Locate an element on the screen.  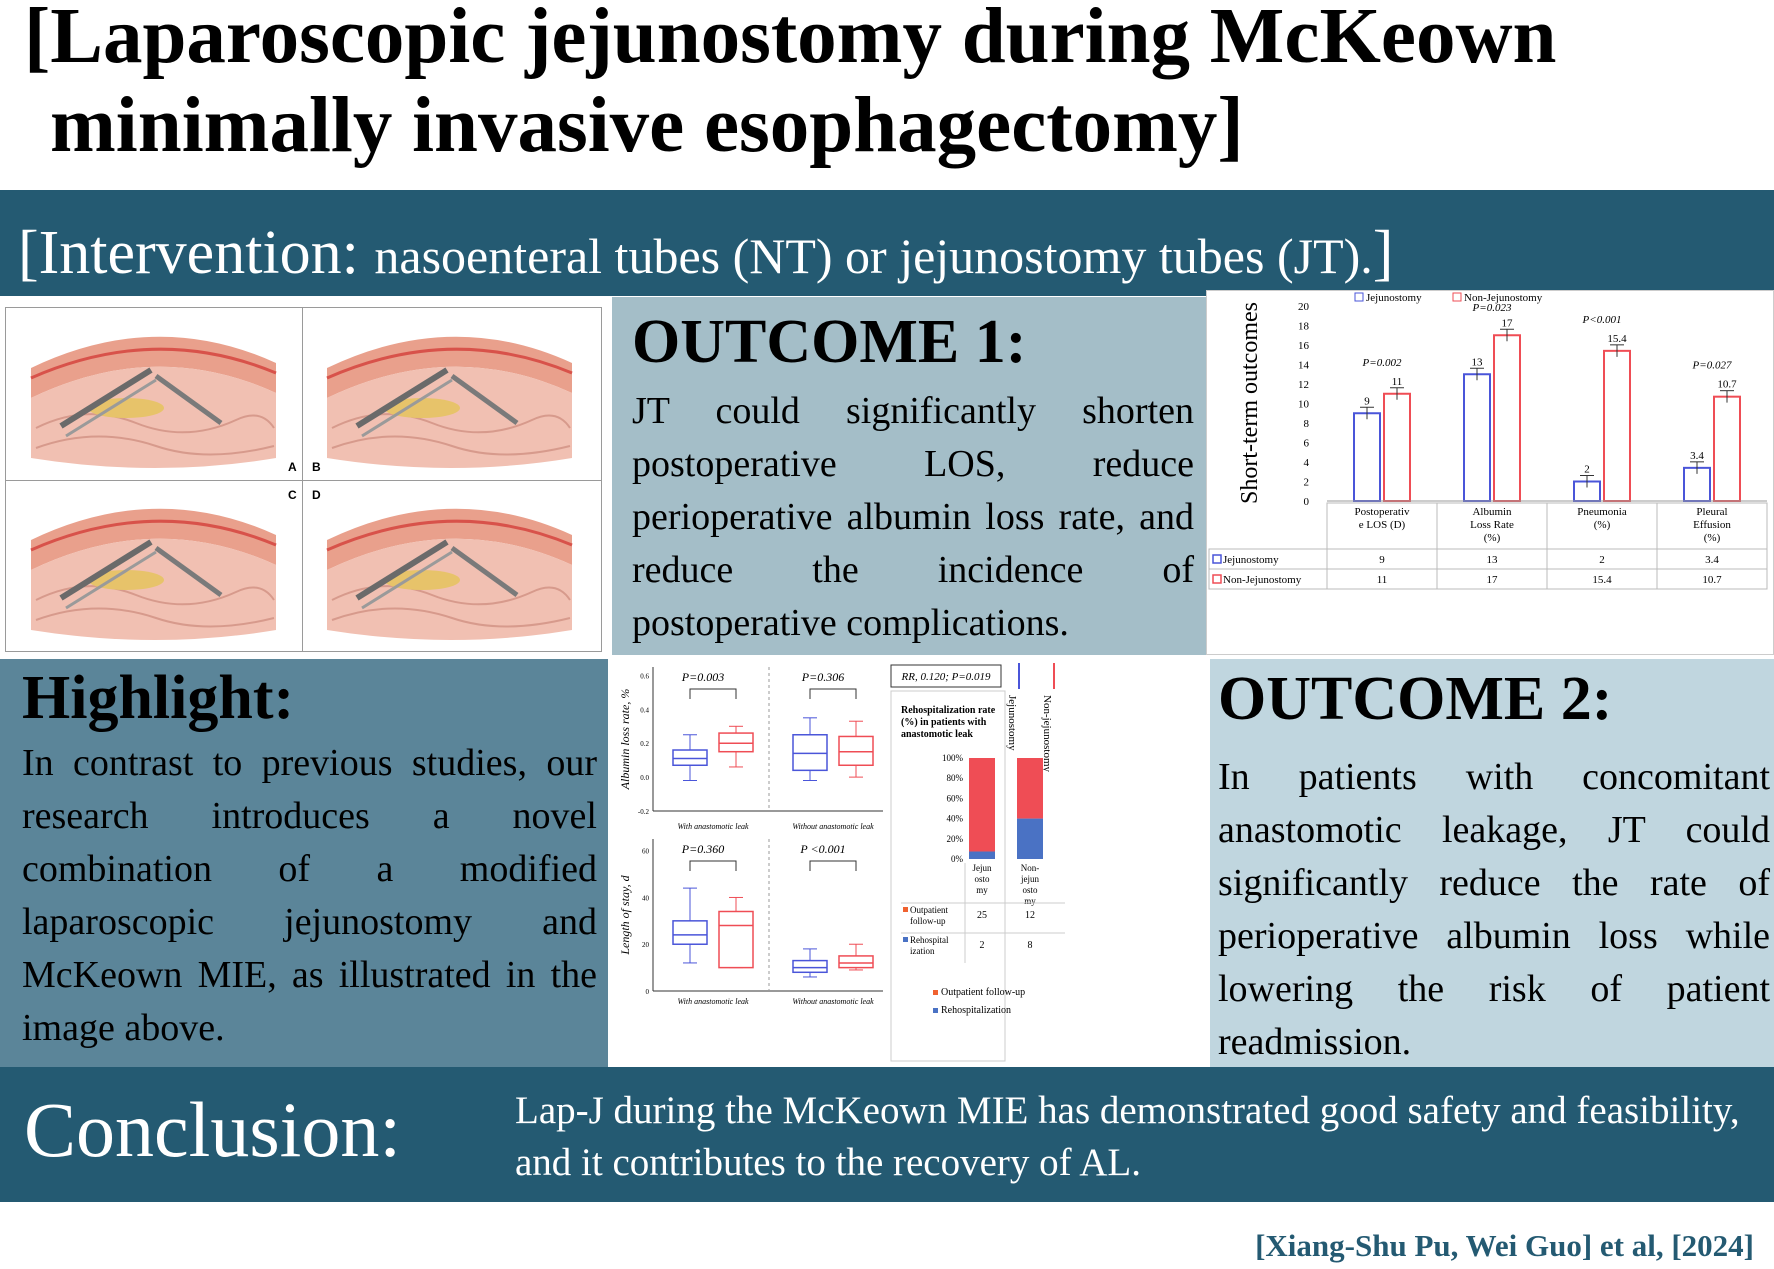
panel-label: Without anastomotic leak is located at coordinates (833, 1001).